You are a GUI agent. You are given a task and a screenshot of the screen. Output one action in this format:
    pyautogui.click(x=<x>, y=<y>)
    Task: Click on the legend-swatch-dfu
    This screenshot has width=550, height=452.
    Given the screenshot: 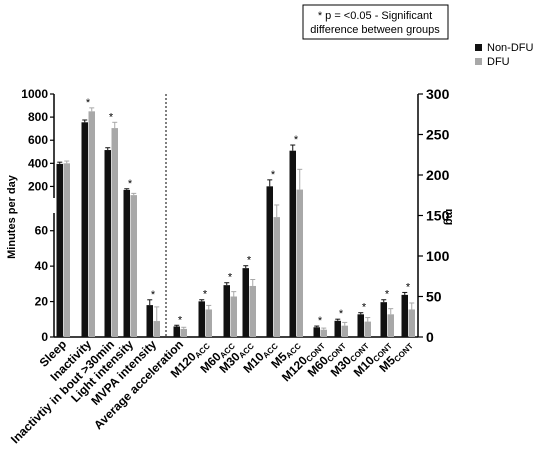 What is the action you would take?
    pyautogui.click(x=478, y=61)
    